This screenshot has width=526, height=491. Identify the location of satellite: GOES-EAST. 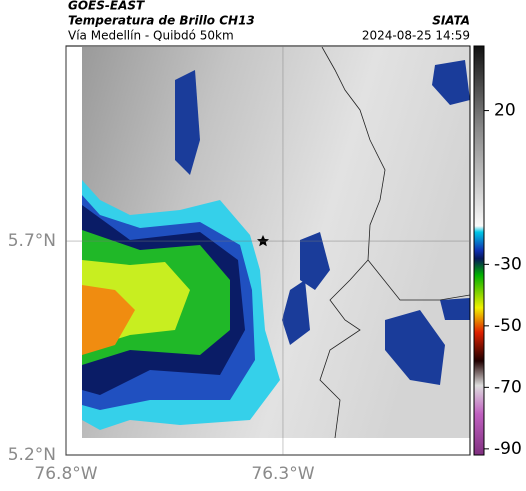
(106, 6).